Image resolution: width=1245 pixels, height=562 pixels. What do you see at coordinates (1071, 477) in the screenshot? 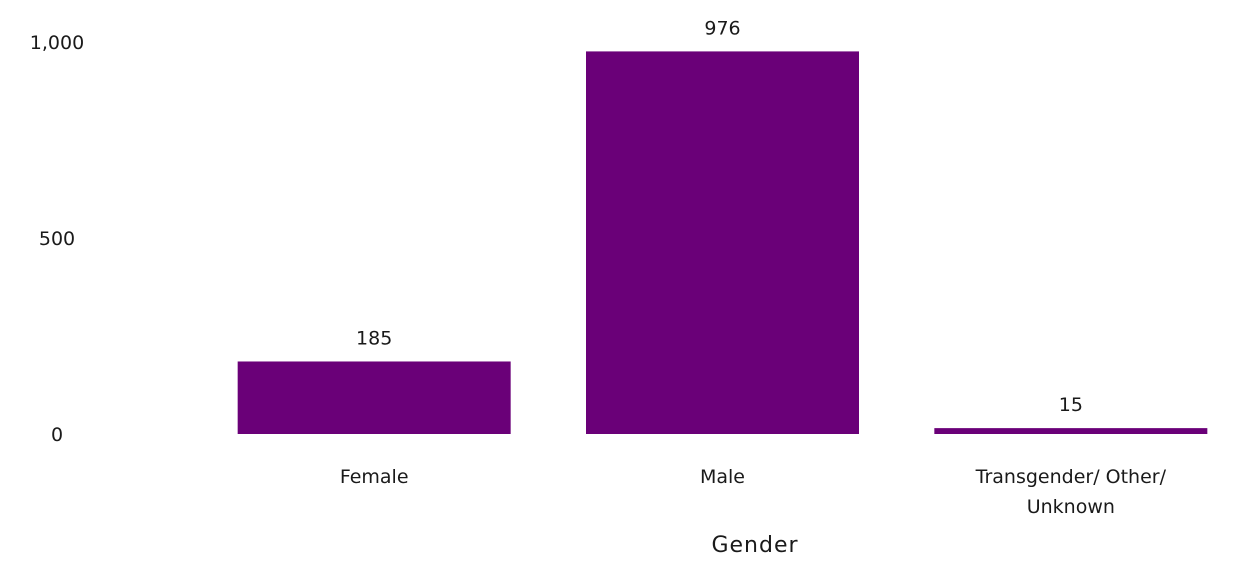
I see `x-tick-label: Transgender/ Other/` at bounding box center [1071, 477].